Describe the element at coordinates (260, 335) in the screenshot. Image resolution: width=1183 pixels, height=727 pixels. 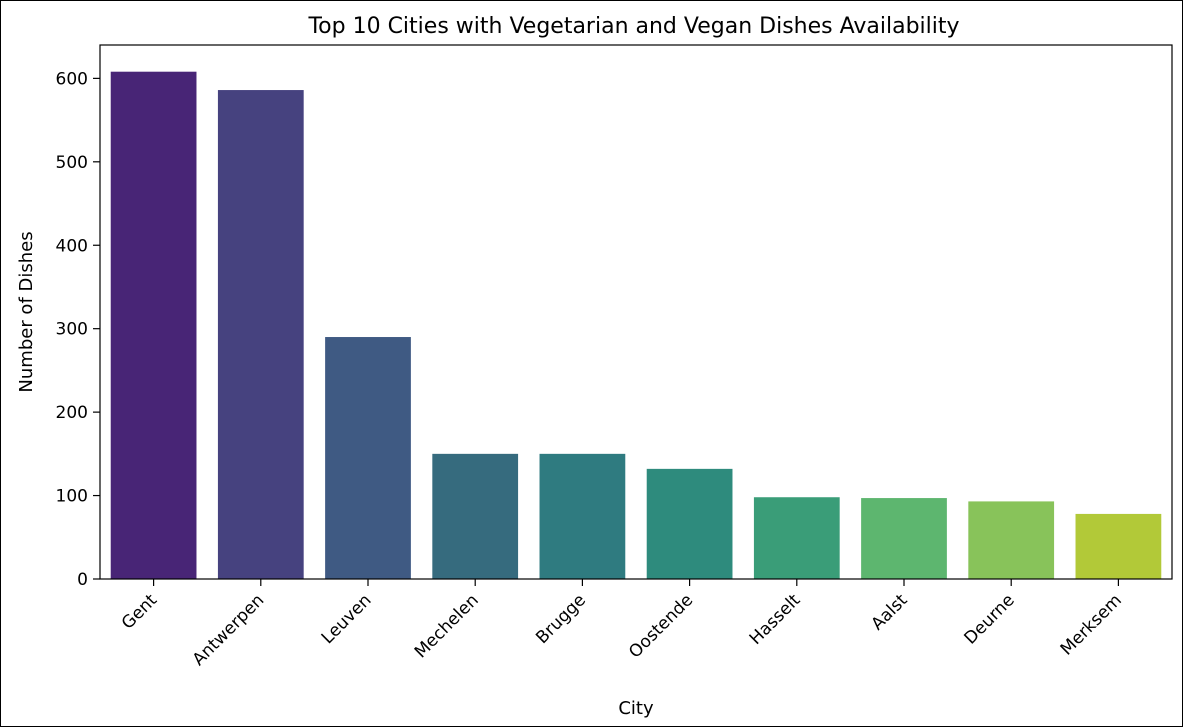
I see `bar-antwerpen` at that location.